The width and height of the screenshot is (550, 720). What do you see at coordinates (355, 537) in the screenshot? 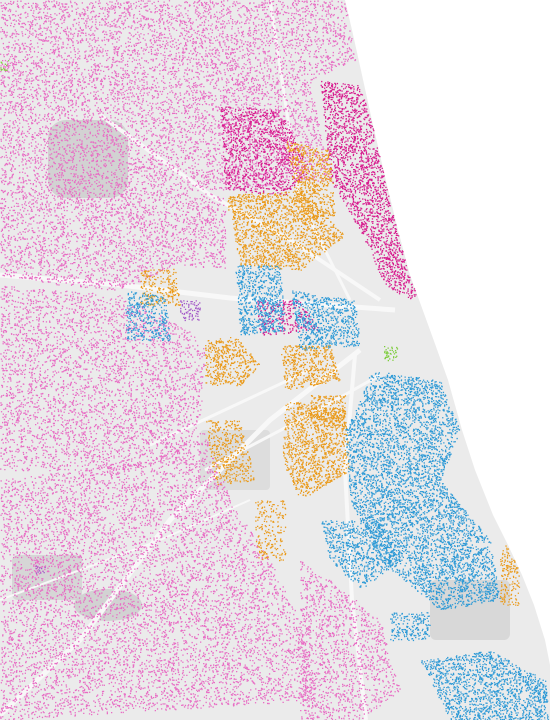
I see `expressway-south` at bounding box center [355, 537].